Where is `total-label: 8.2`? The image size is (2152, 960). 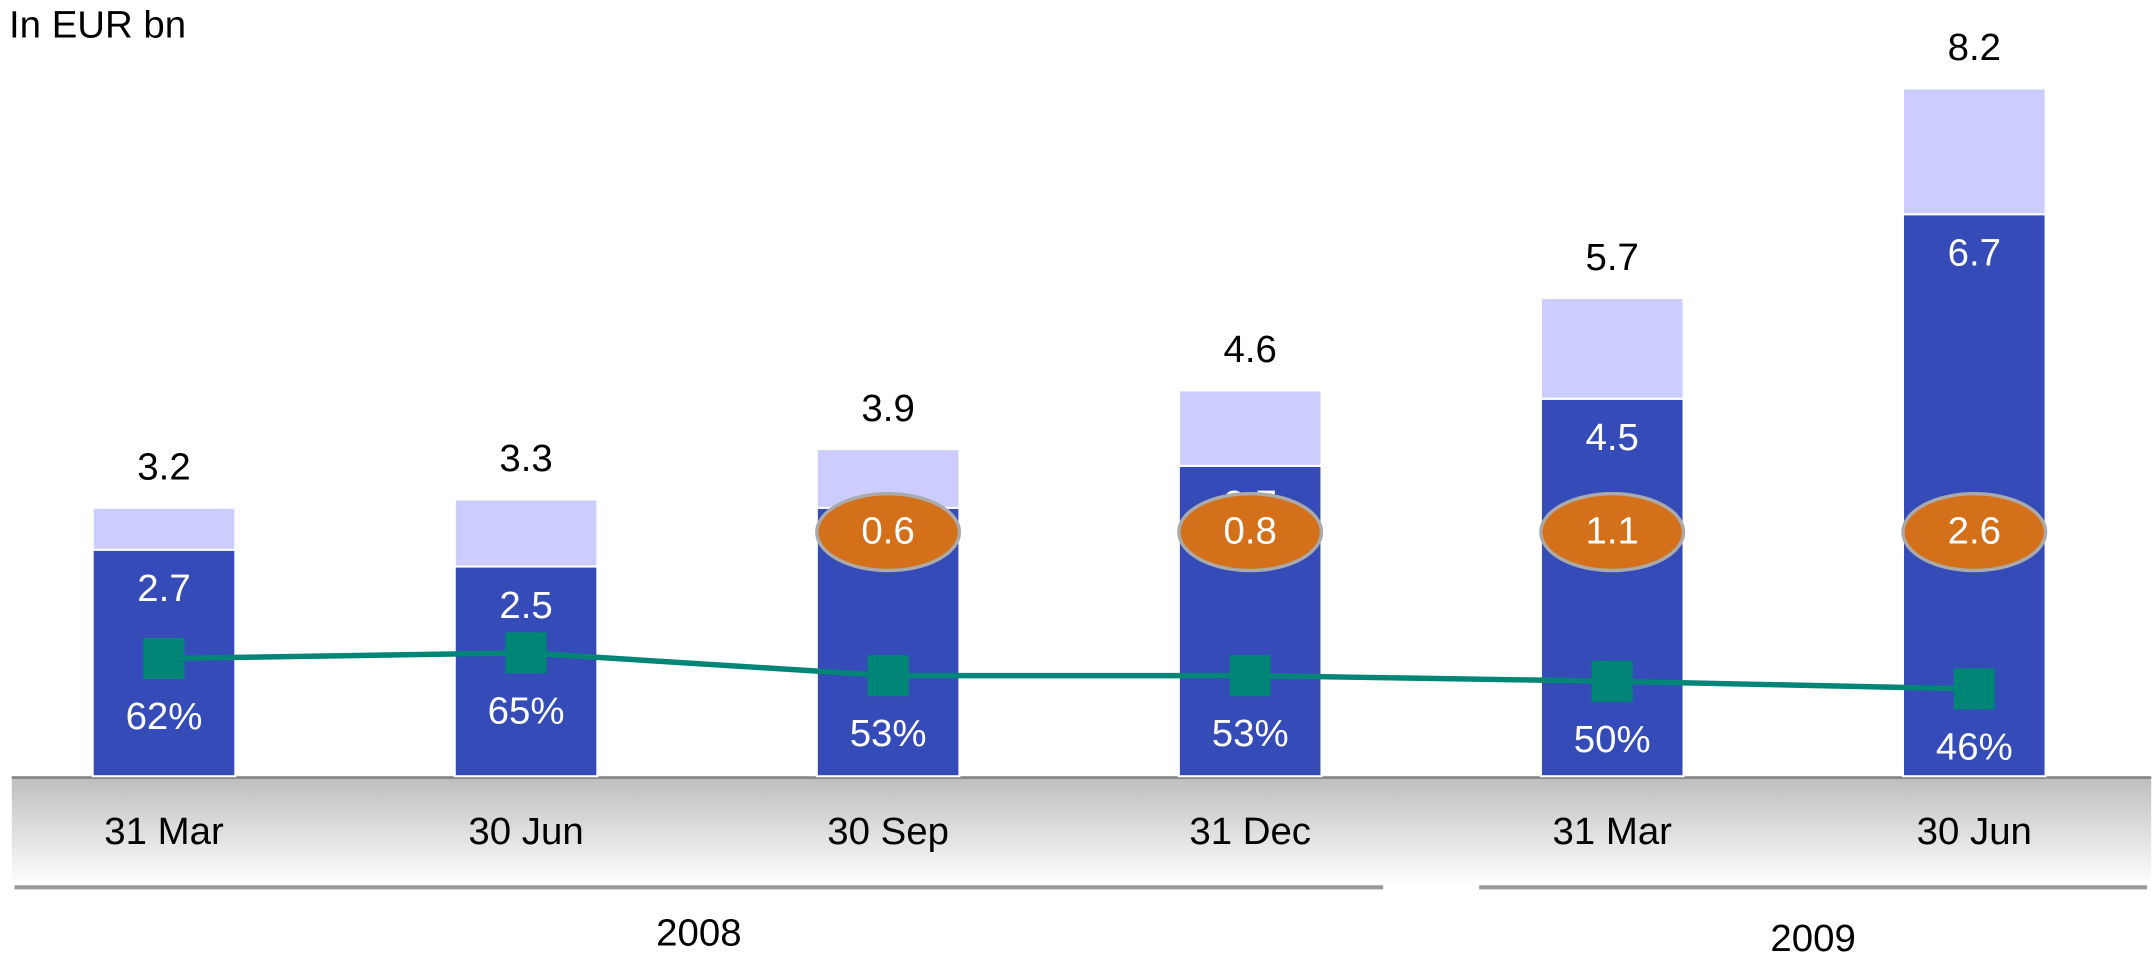
total-label: 8.2 is located at coordinates (1974, 47).